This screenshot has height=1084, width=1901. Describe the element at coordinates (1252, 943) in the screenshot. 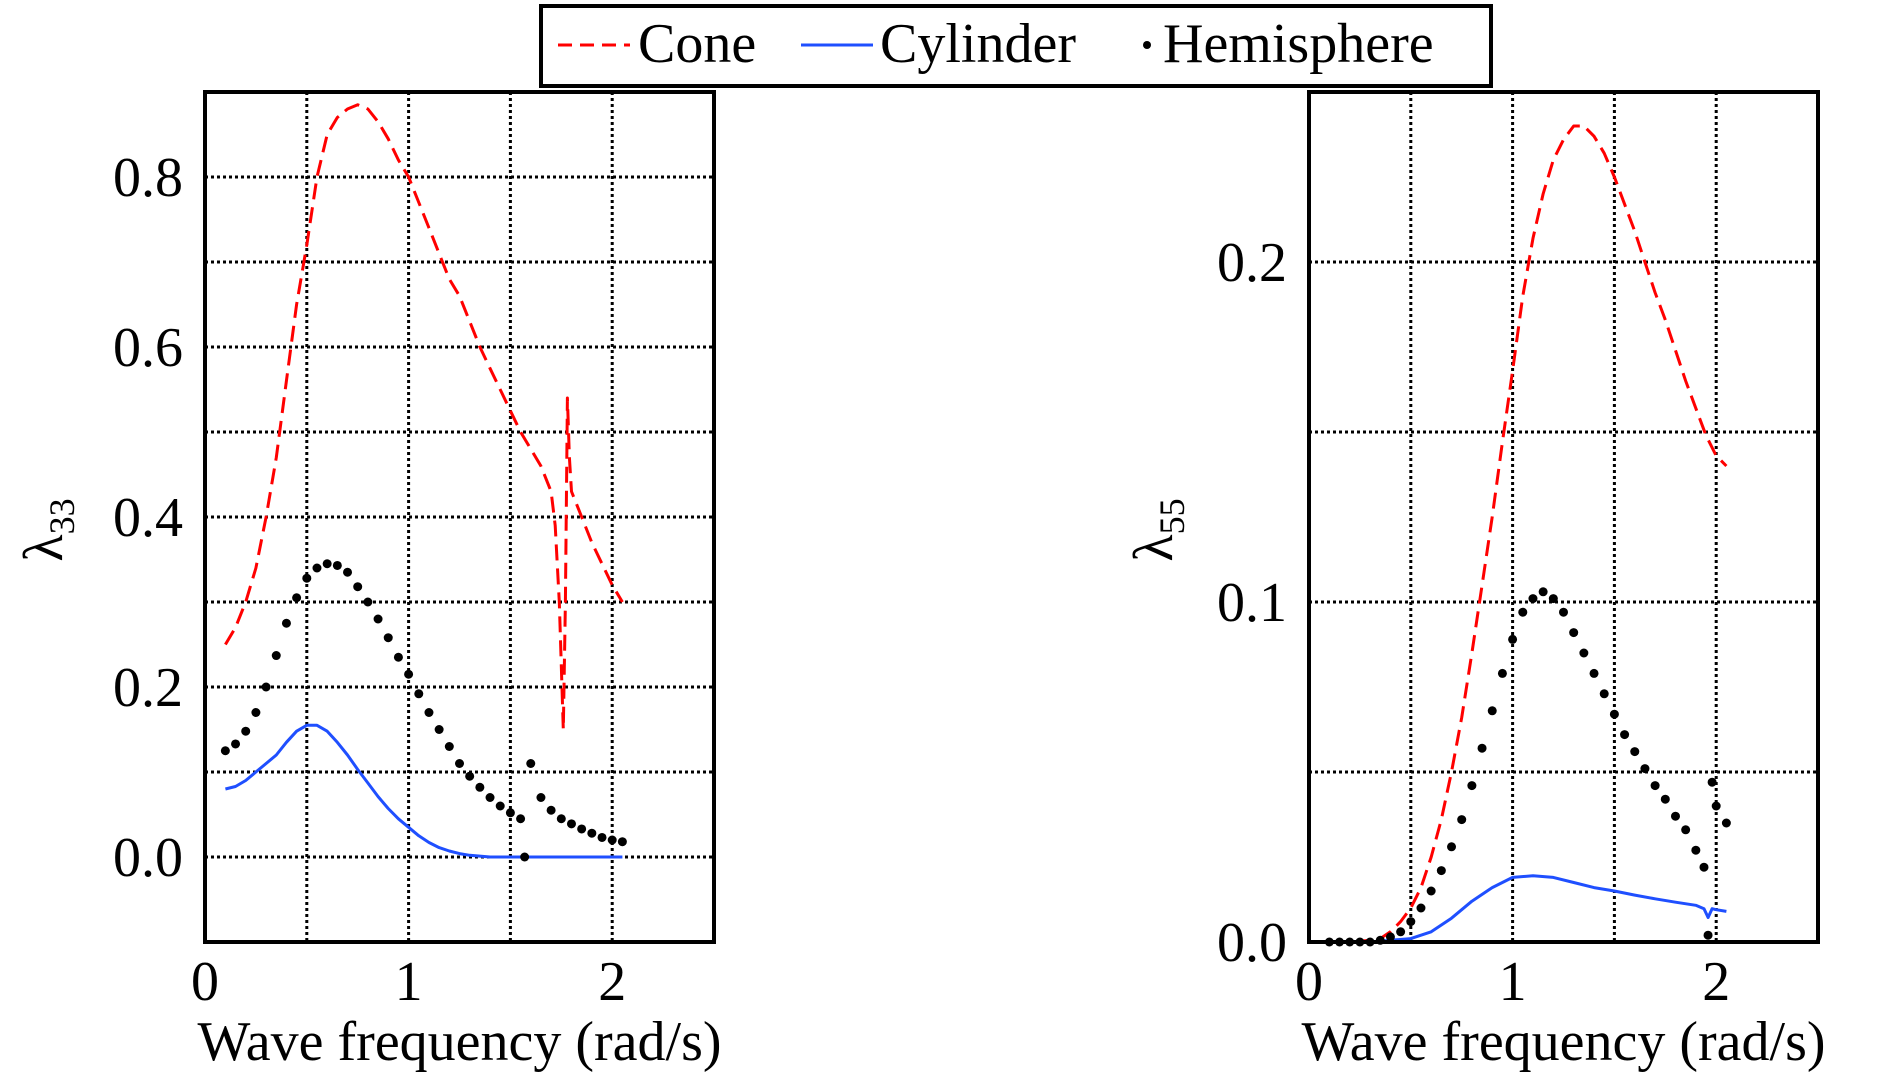

I see `y-tick-label: 0.0` at that location.